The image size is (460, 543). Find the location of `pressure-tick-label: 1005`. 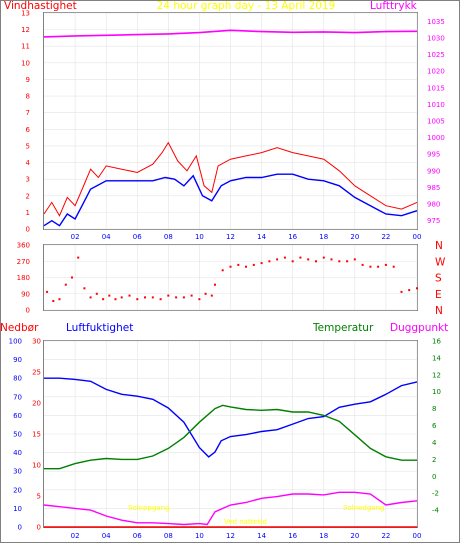

pressure-tick-label: 1005 is located at coordinates (436, 122).